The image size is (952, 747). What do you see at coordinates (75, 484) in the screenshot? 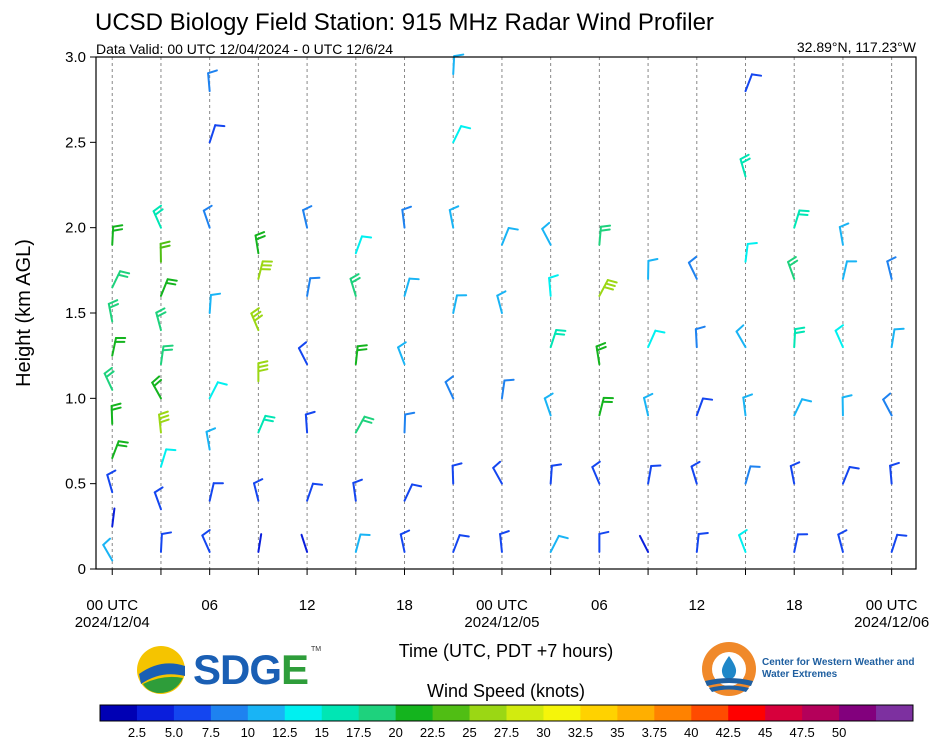
I see `y-tick-label: 0.5` at bounding box center [75, 484].